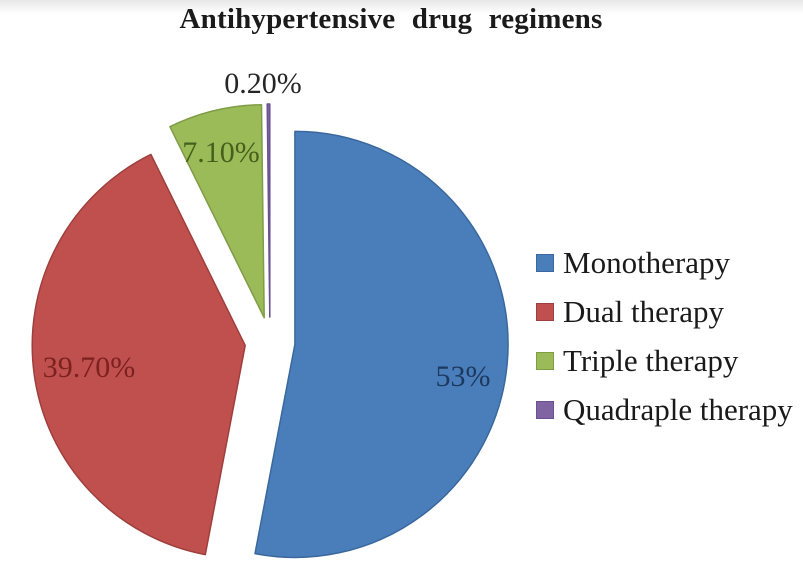 The height and width of the screenshot is (562, 803). Describe the element at coordinates (643, 311) in the screenshot. I see `legend-label: Dual therapy` at that location.